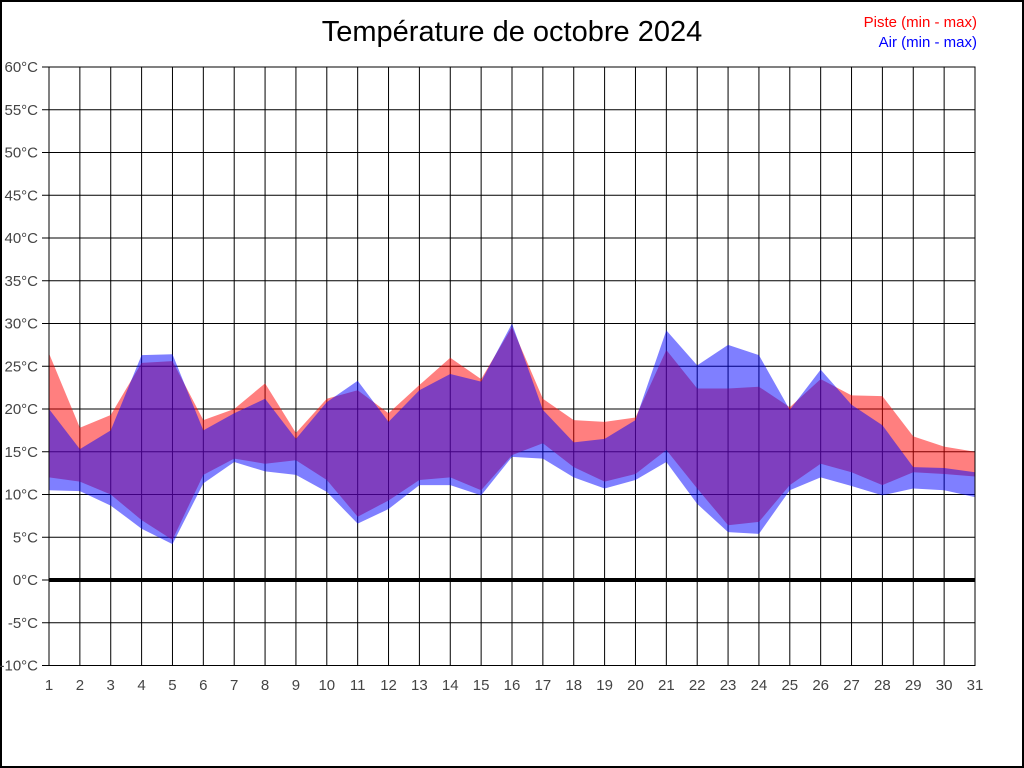 The width and height of the screenshot is (1024, 768). I want to click on legend-entry-air: Air (min - max), so click(927, 42).